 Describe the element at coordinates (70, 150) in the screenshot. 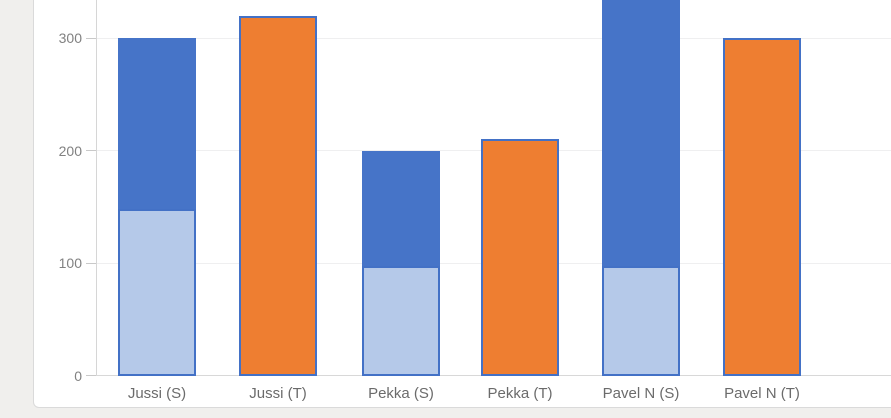

I see `y-tick-label-200: 200` at that location.